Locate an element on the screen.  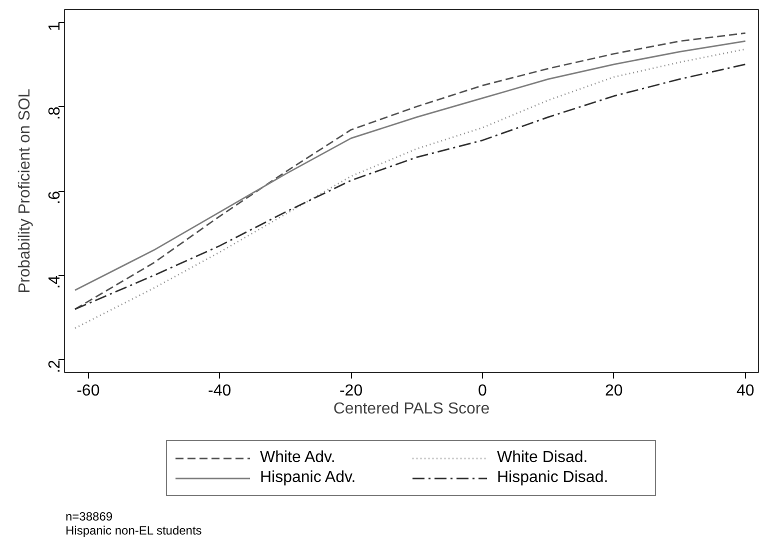
x-tick-label: -40 is located at coordinates (220, 391).